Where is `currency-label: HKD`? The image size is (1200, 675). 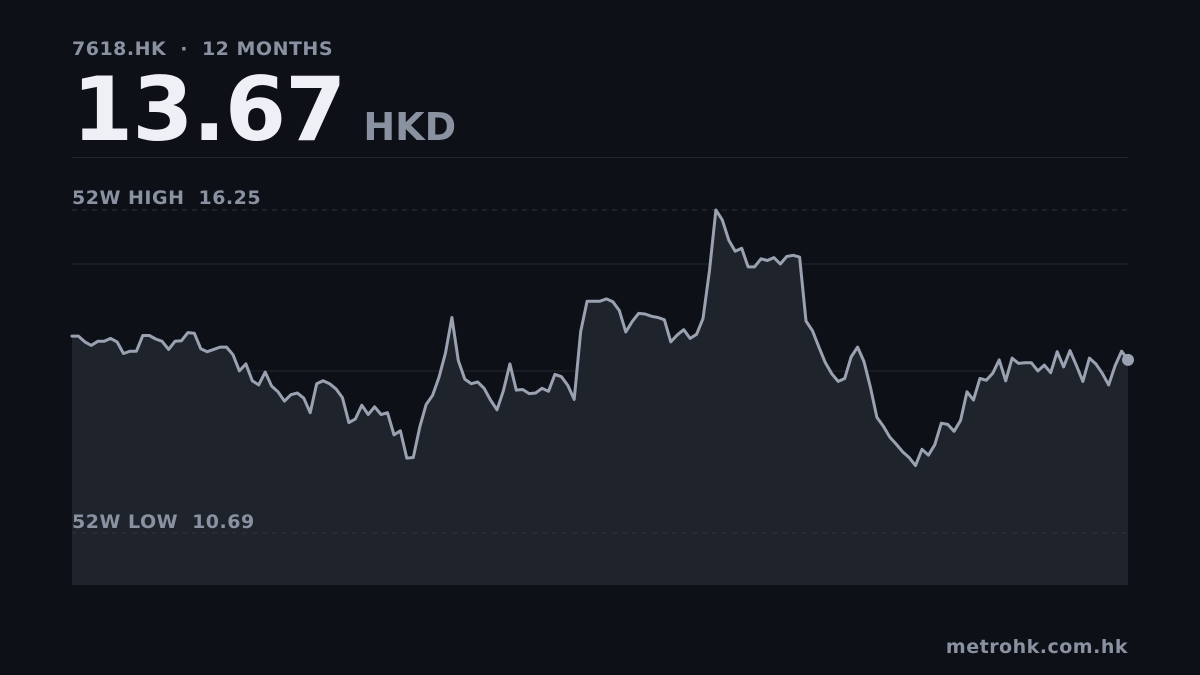 currency-label: HKD is located at coordinates (410, 127).